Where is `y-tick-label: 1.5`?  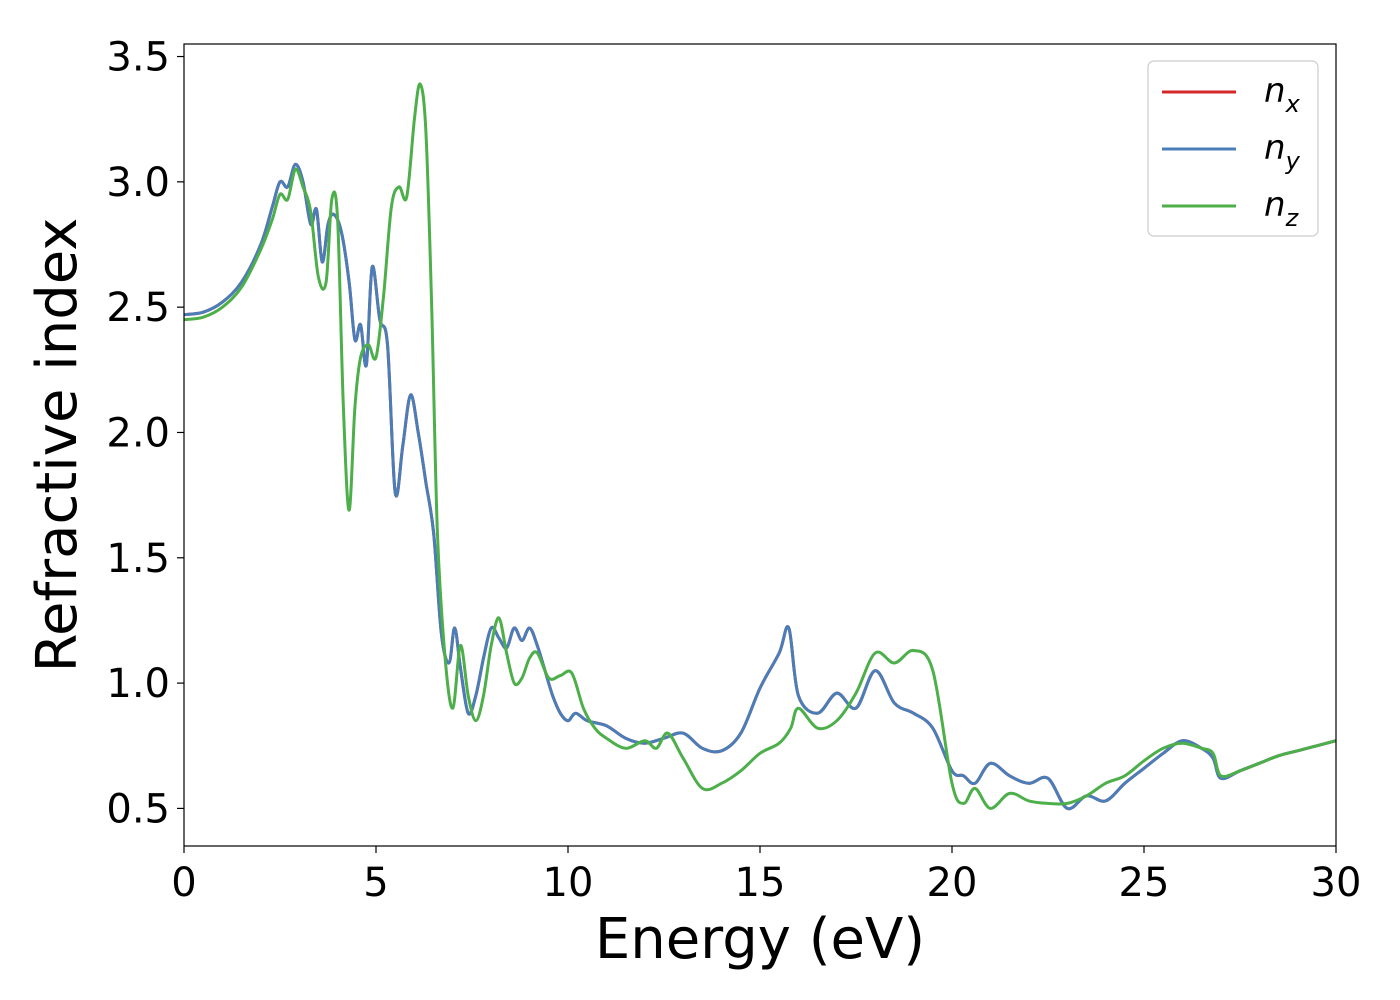 y-tick-label: 1.5 is located at coordinates (138, 559).